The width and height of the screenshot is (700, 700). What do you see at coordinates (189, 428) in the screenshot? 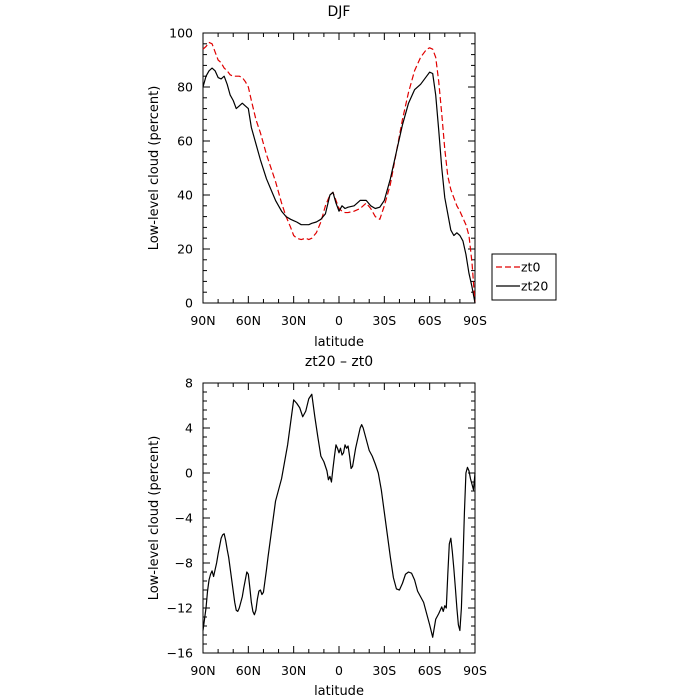
I see `y-tick-label: 4` at bounding box center [189, 428].